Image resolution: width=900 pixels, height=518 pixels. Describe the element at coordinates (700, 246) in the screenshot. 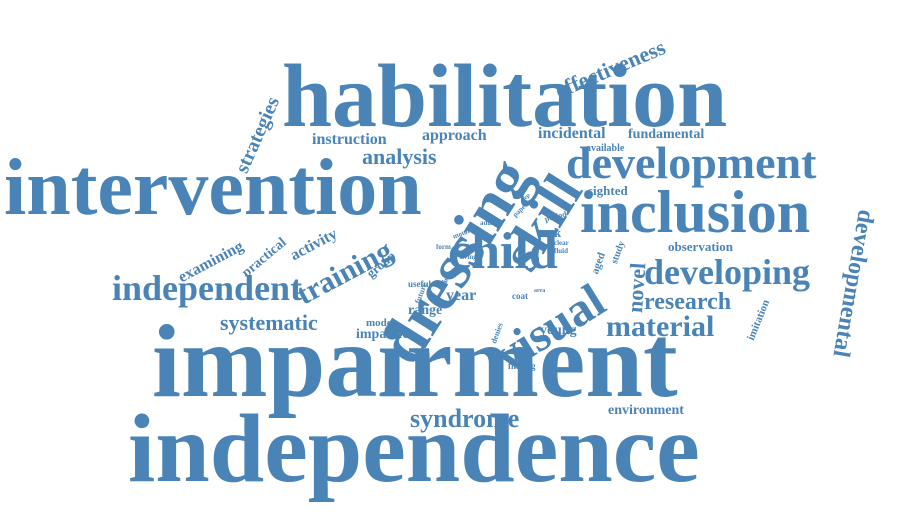

I see `word-observation: observation` at that location.